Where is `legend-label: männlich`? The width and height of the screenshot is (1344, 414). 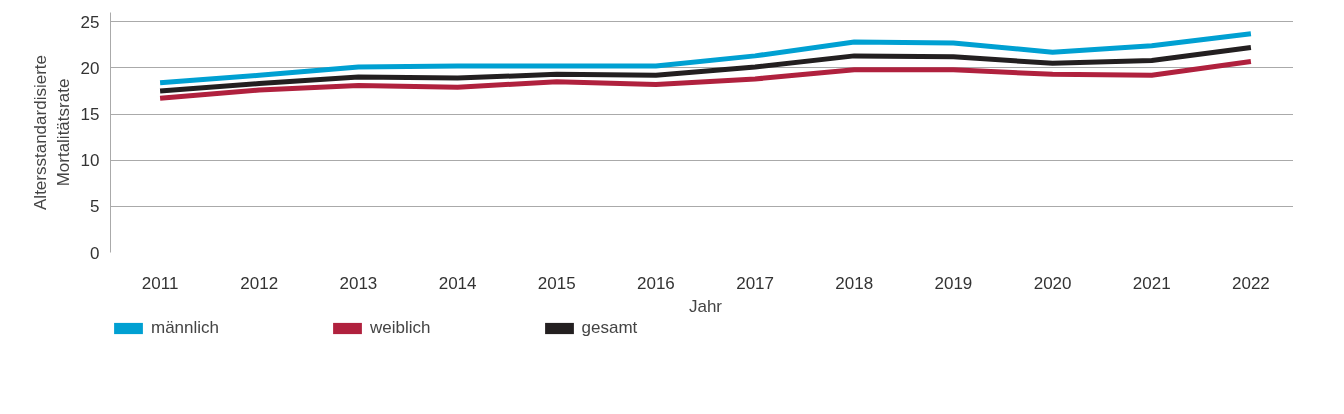 legend-label: männlich is located at coordinates (185, 328).